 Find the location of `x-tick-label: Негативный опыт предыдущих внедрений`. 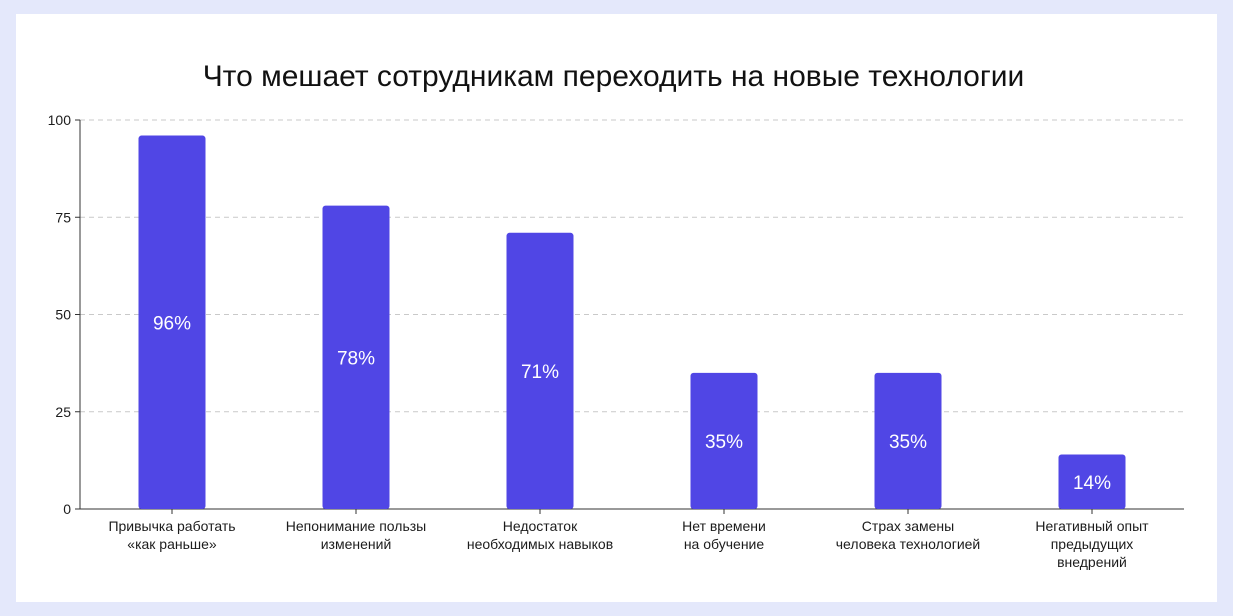

x-tick-label: Негативный опыт предыдущих внедрений is located at coordinates (1092, 544).